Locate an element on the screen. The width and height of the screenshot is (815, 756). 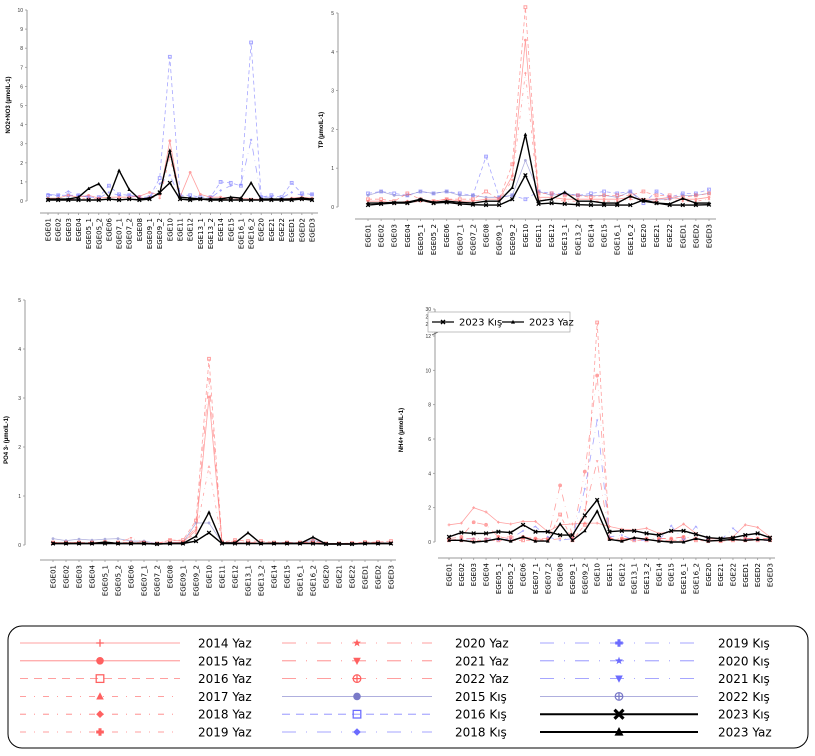
y-tick-label: 2 is located at coordinates (429, 509).